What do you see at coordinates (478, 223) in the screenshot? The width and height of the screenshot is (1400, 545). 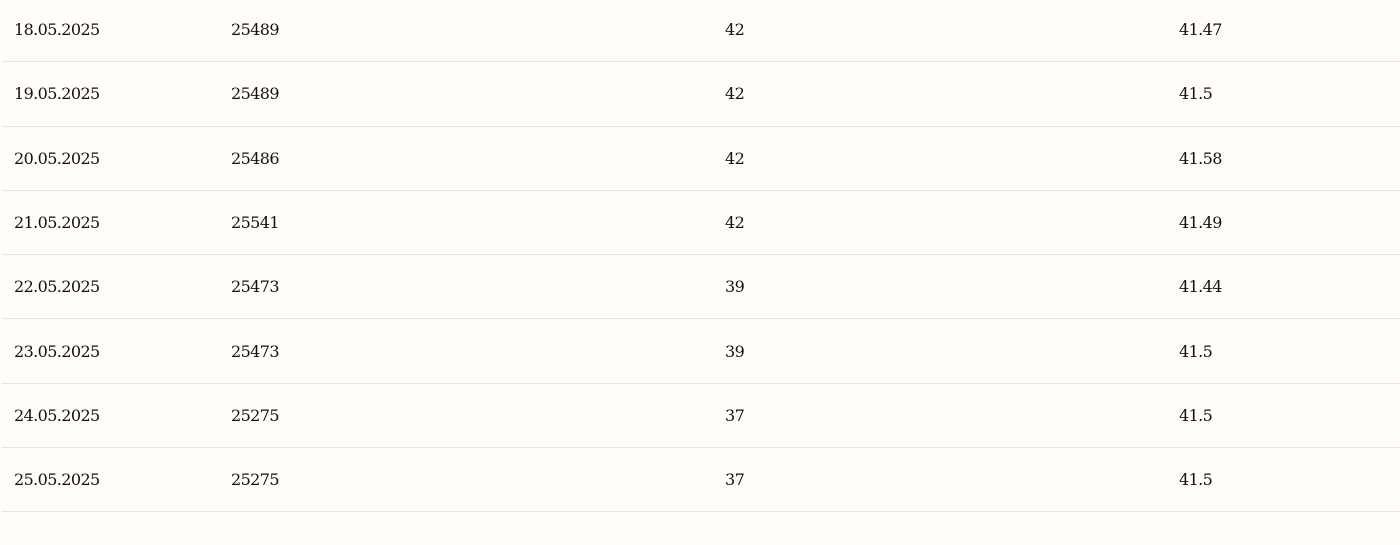 I see `value-cell-1: 25541` at bounding box center [478, 223].